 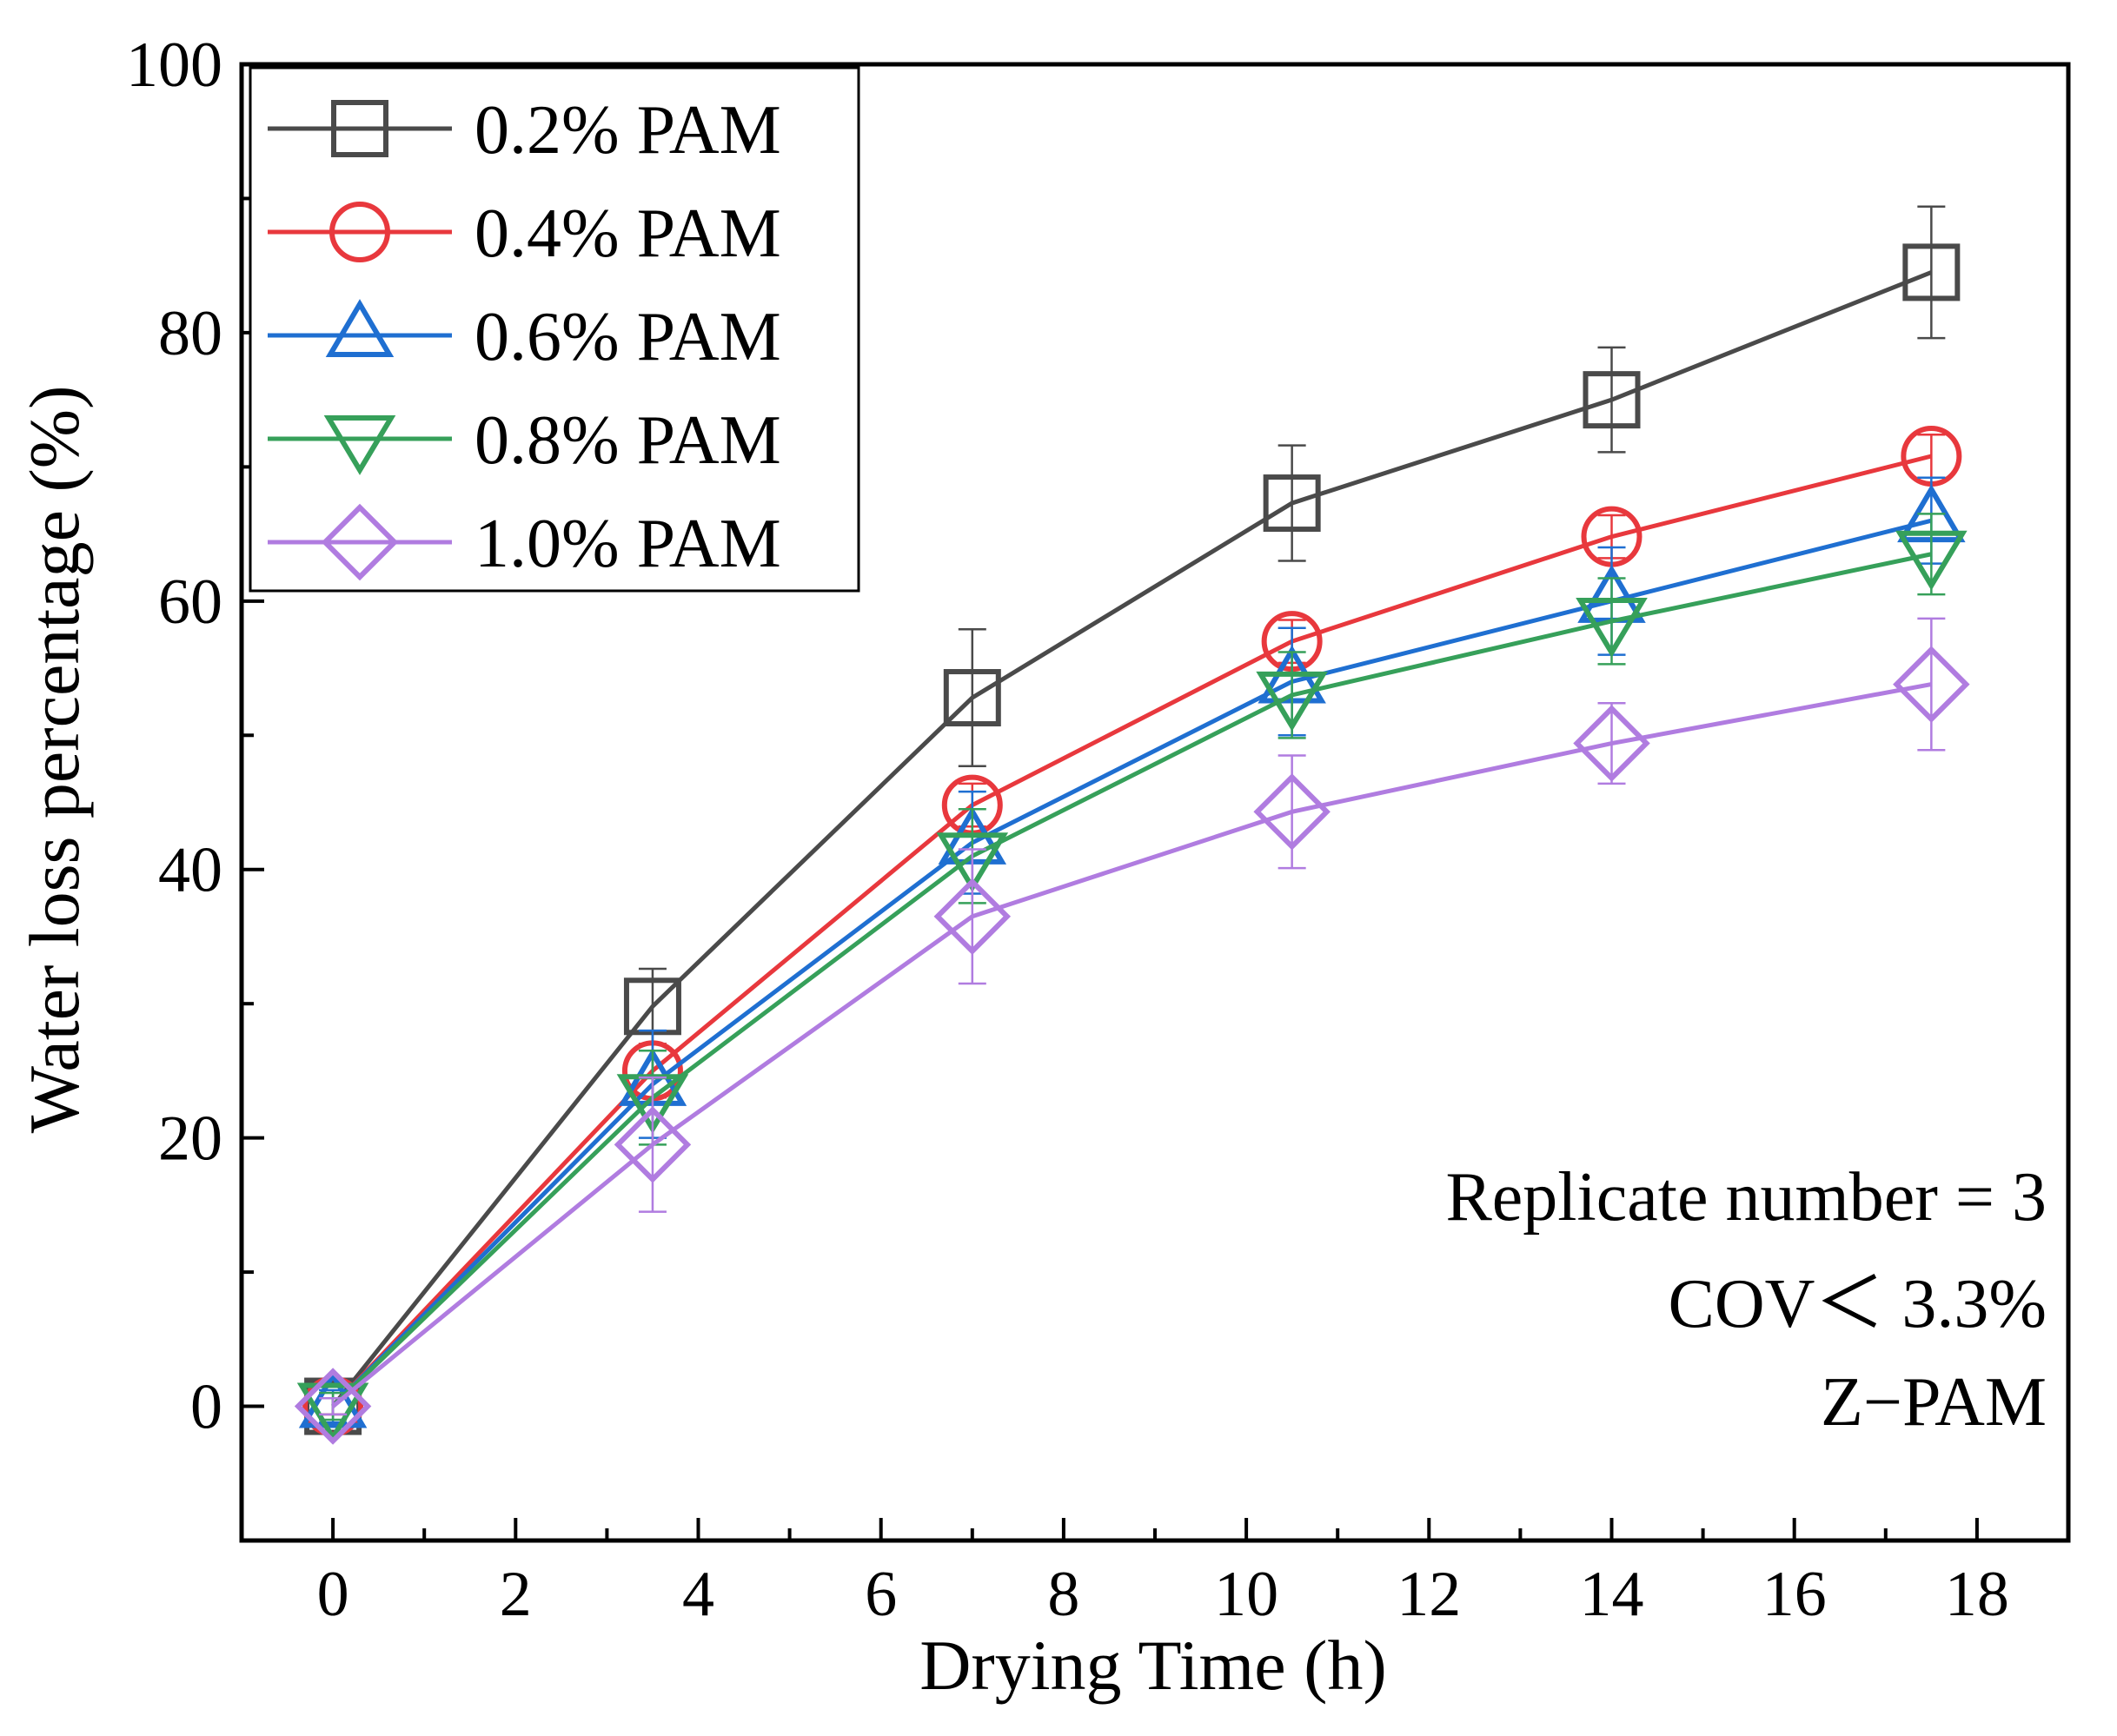 I want to click on legend-label: 0.2% PAM, so click(x=627, y=130).